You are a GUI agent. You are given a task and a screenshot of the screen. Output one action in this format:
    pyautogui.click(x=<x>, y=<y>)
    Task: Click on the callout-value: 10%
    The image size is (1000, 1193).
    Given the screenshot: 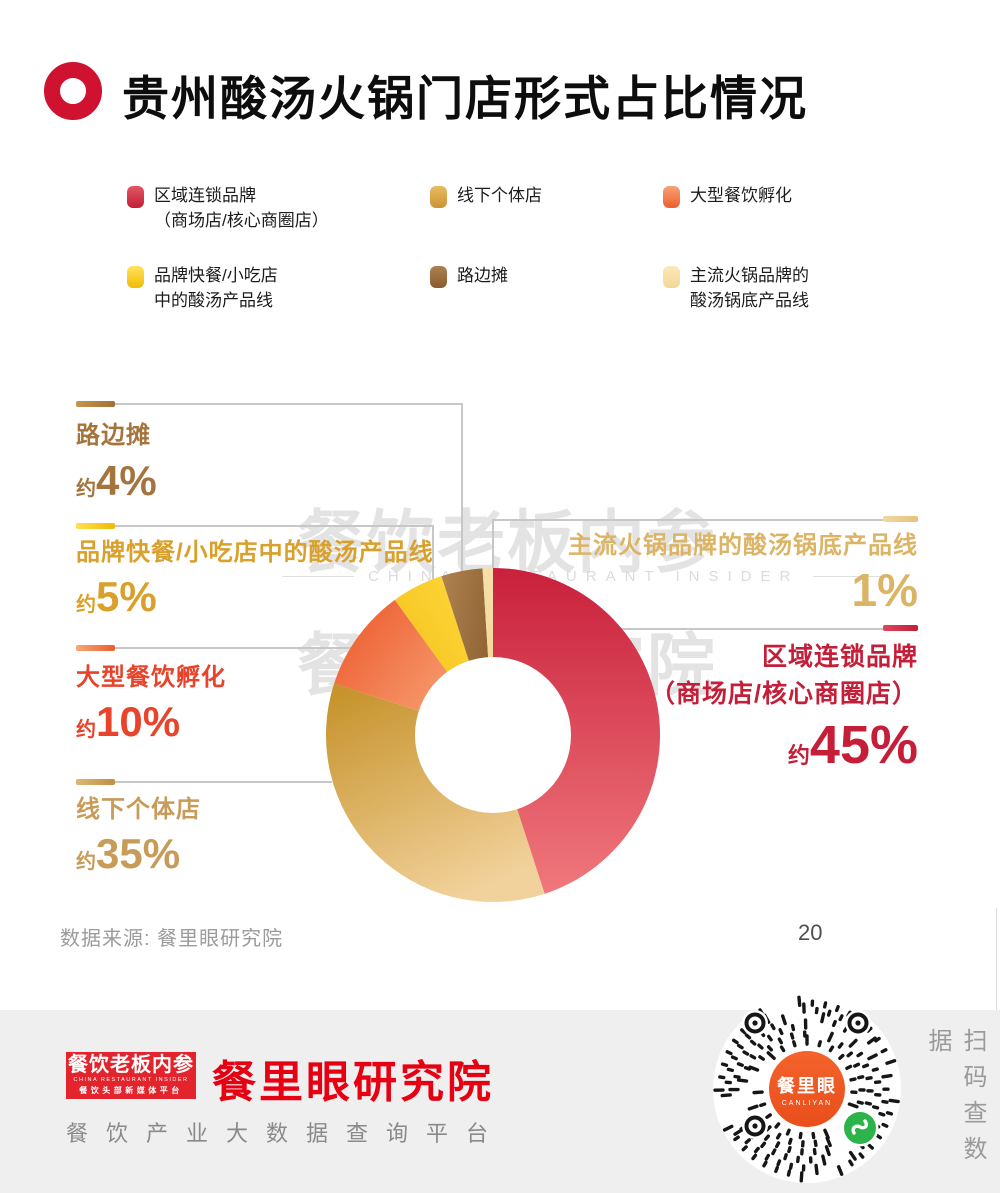 What is the action you would take?
    pyautogui.click(x=138, y=722)
    